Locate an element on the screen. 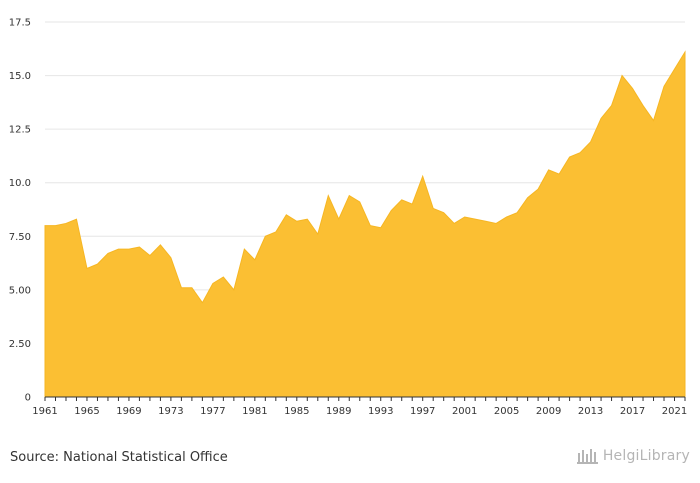 This screenshot has height=483, width=700. y-tick-label: 15.0 is located at coordinates (20, 76).